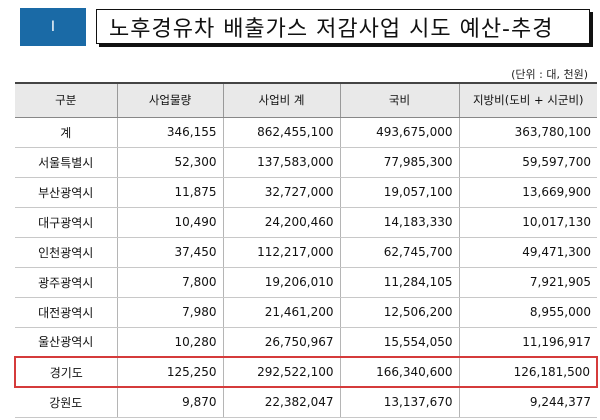 The width and height of the screenshot is (600, 420). Describe the element at coordinates (527, 162) in the screenshot. I see `local-cell: 59,597,700` at that location.